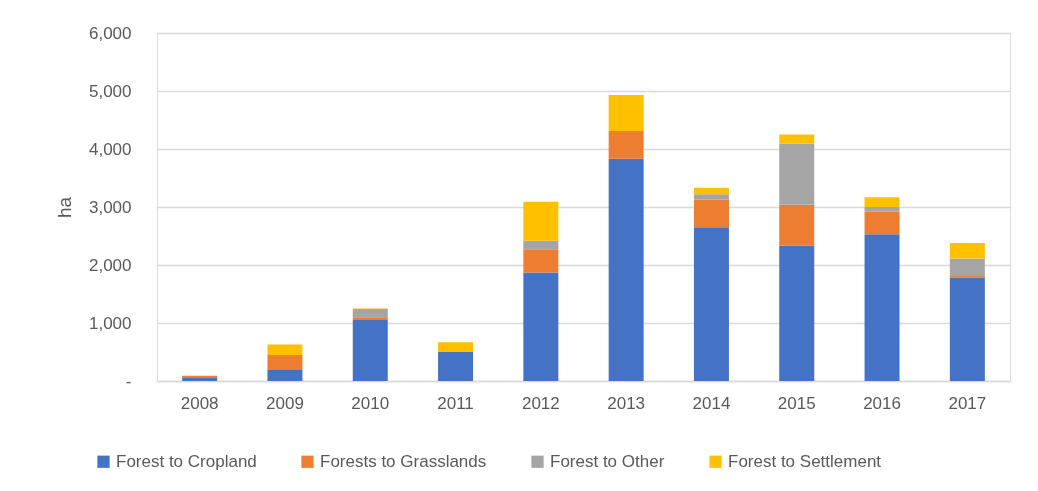  What do you see at coordinates (805, 461) in the screenshot?
I see `legend-label: Forest to Settlement` at bounding box center [805, 461].